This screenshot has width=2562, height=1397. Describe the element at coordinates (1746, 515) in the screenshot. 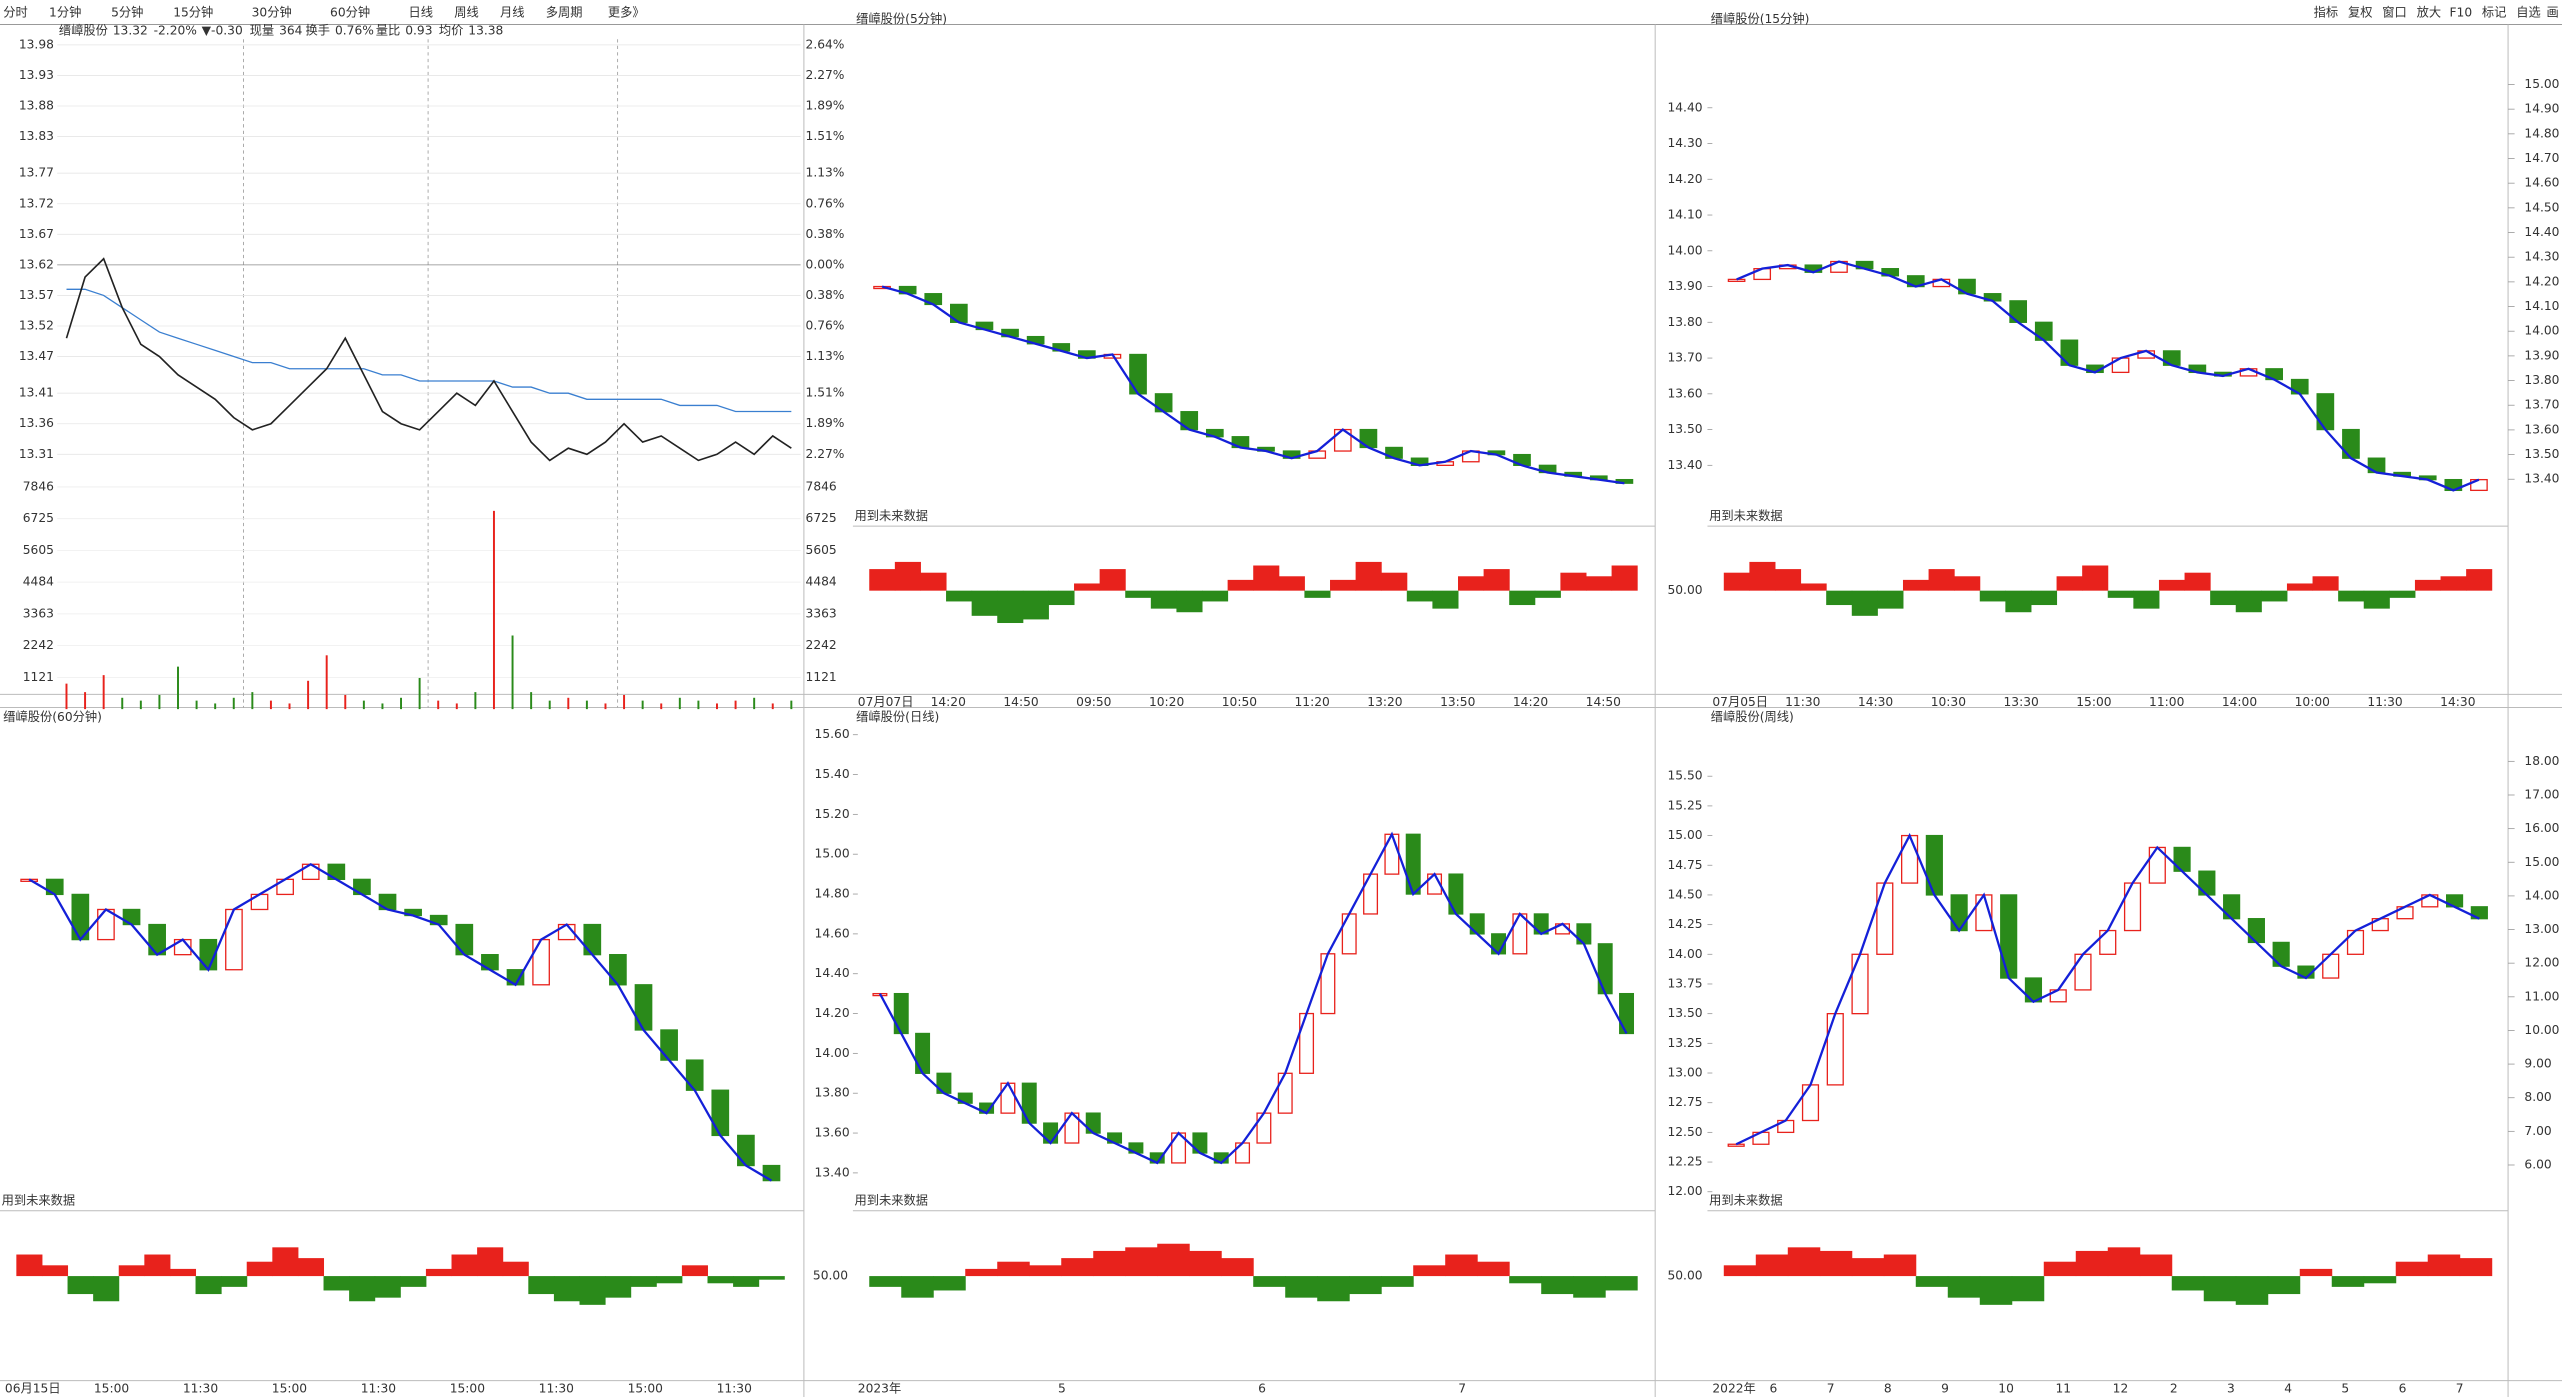

I see `future-note: 用到未来数据` at that location.